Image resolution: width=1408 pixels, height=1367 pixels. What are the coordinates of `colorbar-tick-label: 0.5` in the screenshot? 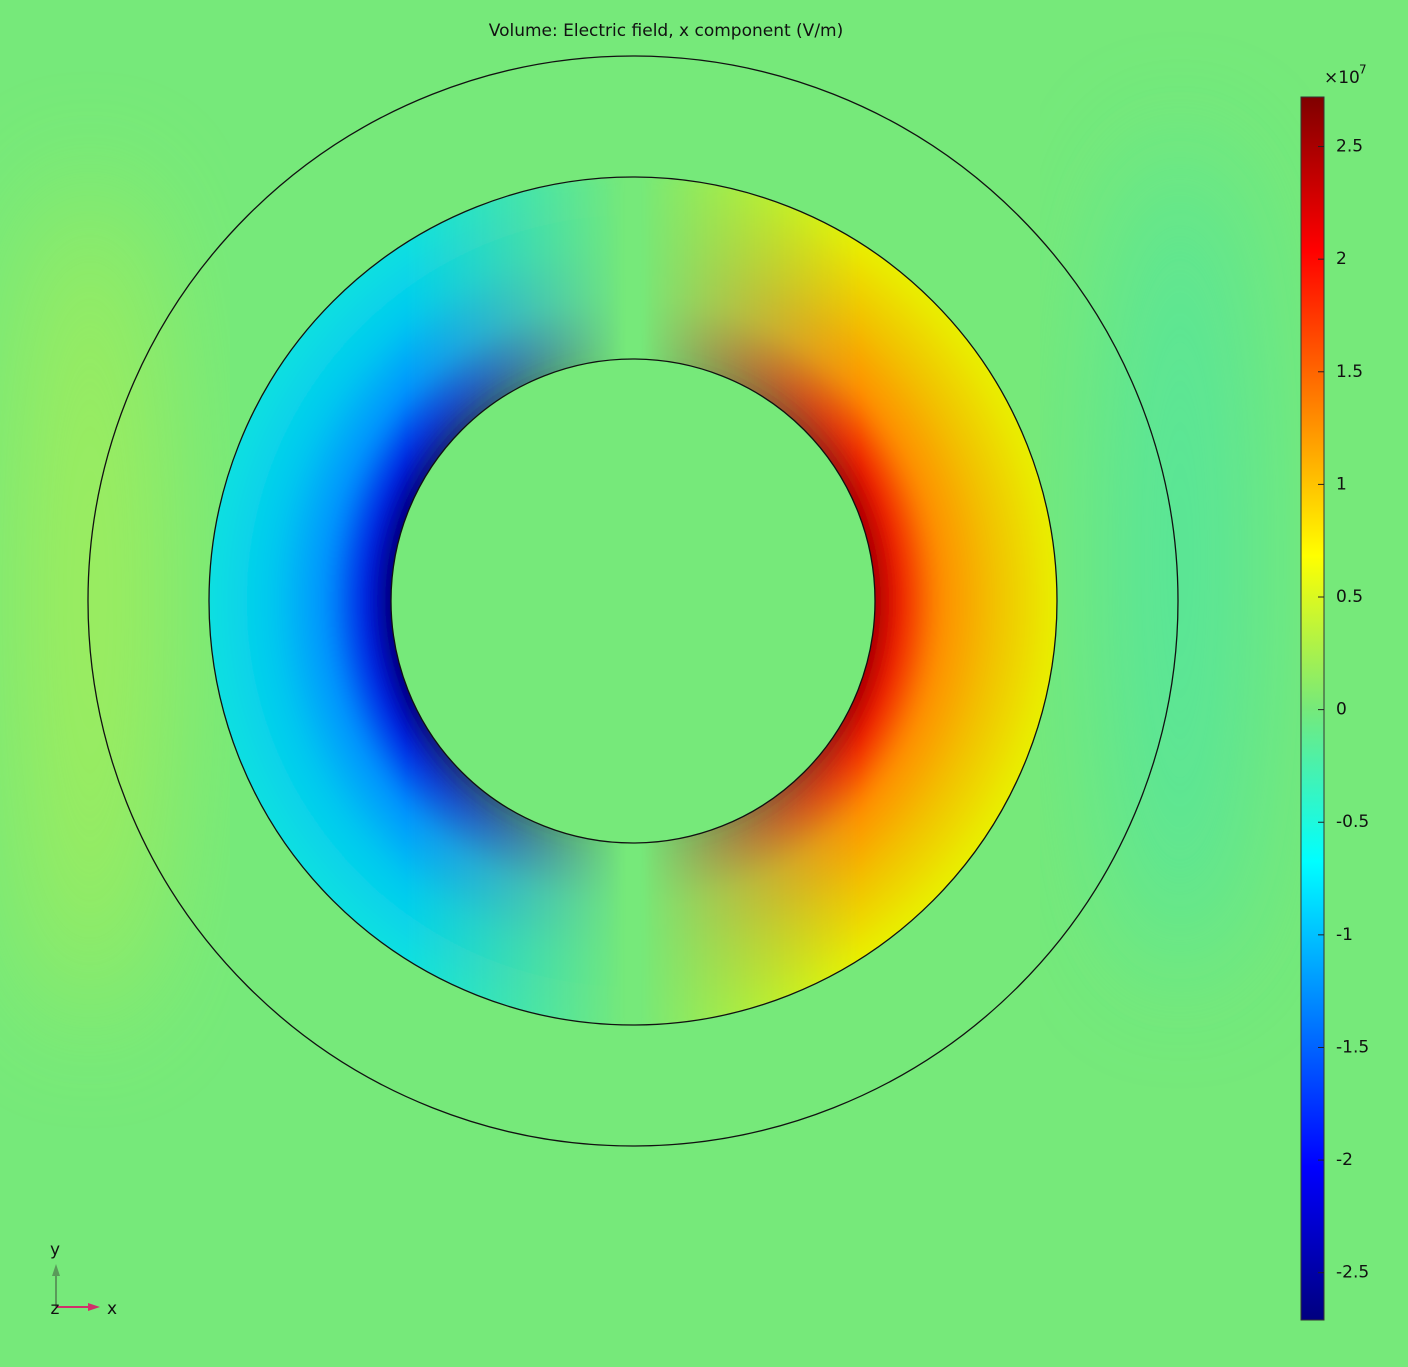 It's located at (1349, 597).